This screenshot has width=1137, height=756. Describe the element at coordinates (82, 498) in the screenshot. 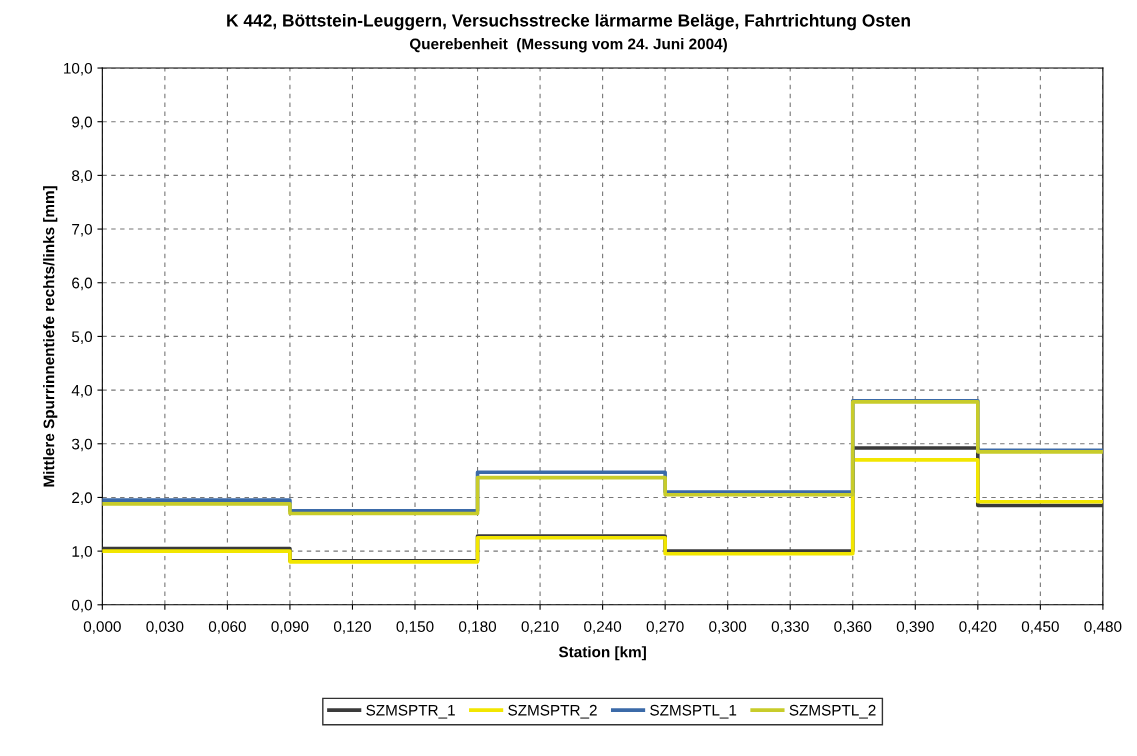

I see `y-tick-label: 2,0` at that location.